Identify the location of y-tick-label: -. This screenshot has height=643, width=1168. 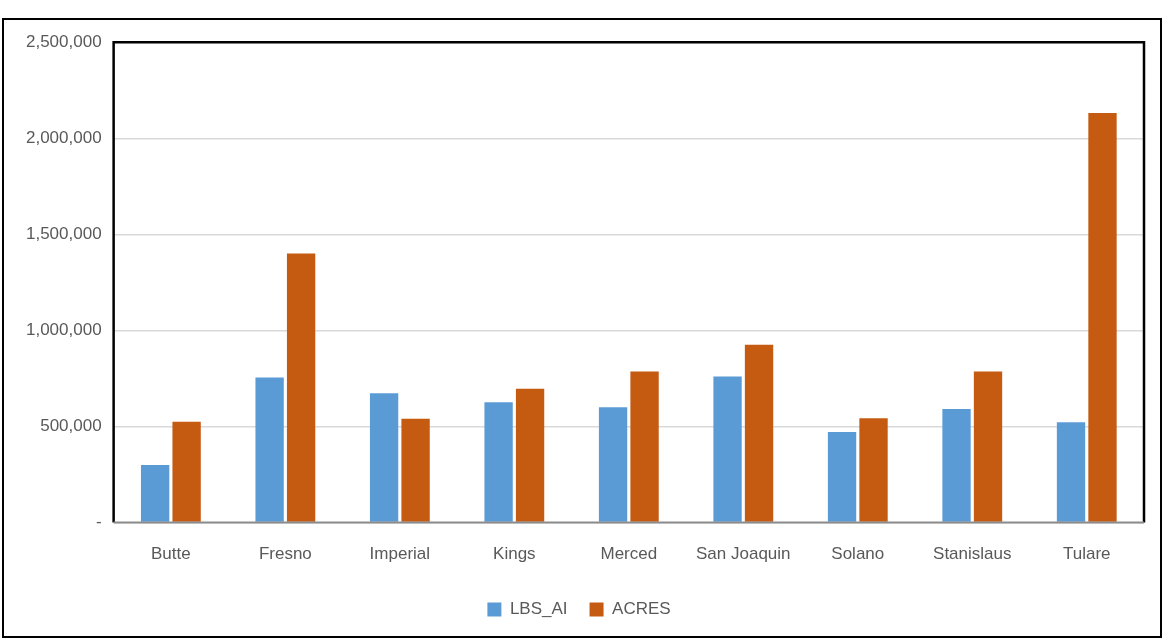
(98, 522).